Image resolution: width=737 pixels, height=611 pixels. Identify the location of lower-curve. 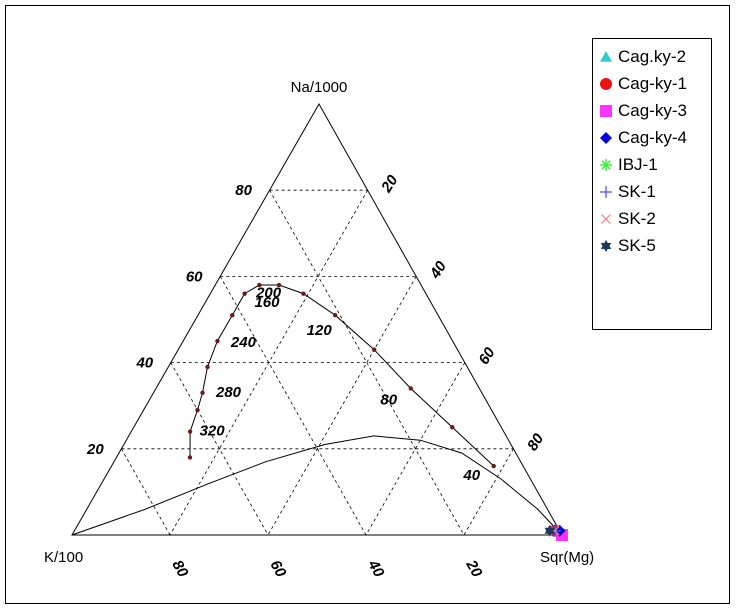
(317, 485).